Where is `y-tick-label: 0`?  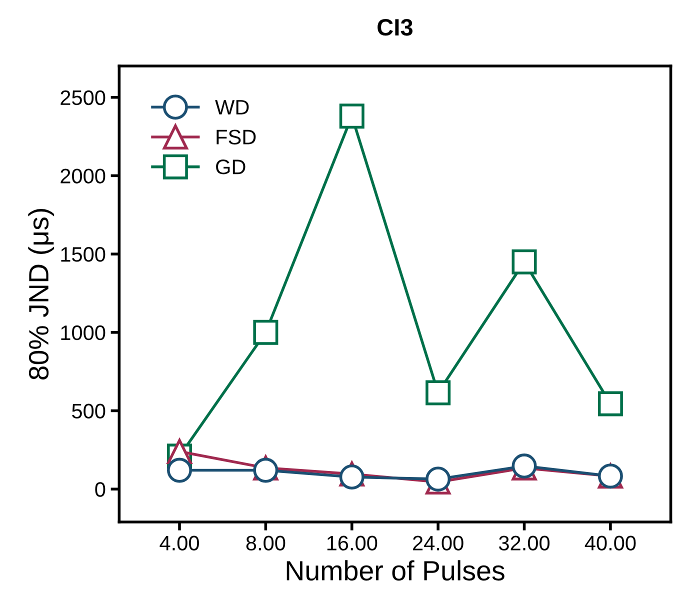 y-tick-label: 0 is located at coordinates (100, 489).